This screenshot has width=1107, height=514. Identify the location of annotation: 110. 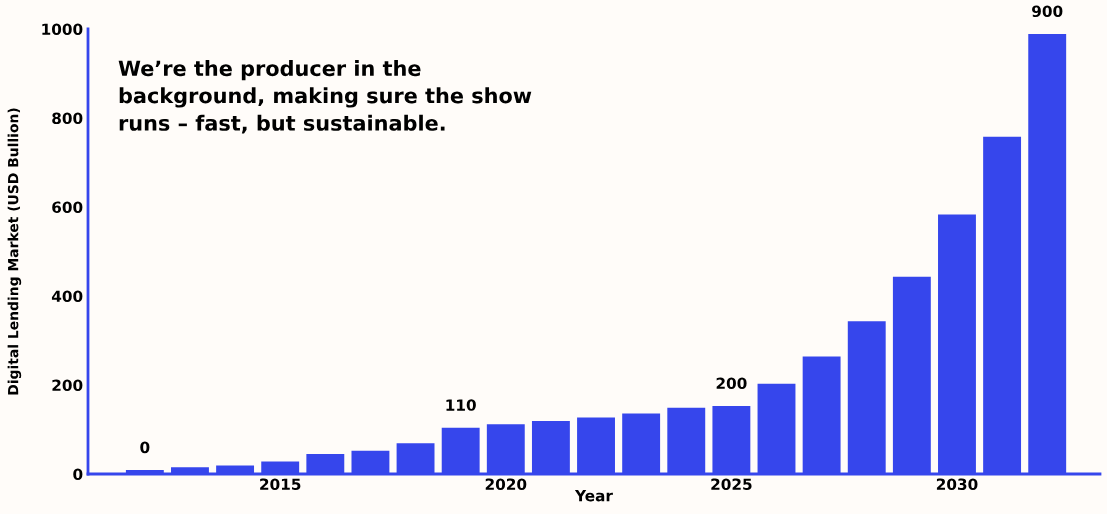
(461, 405).